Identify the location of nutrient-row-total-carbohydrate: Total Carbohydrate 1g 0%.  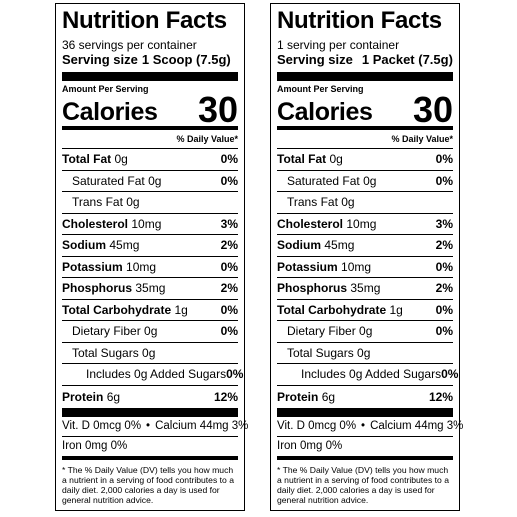
(365, 310).